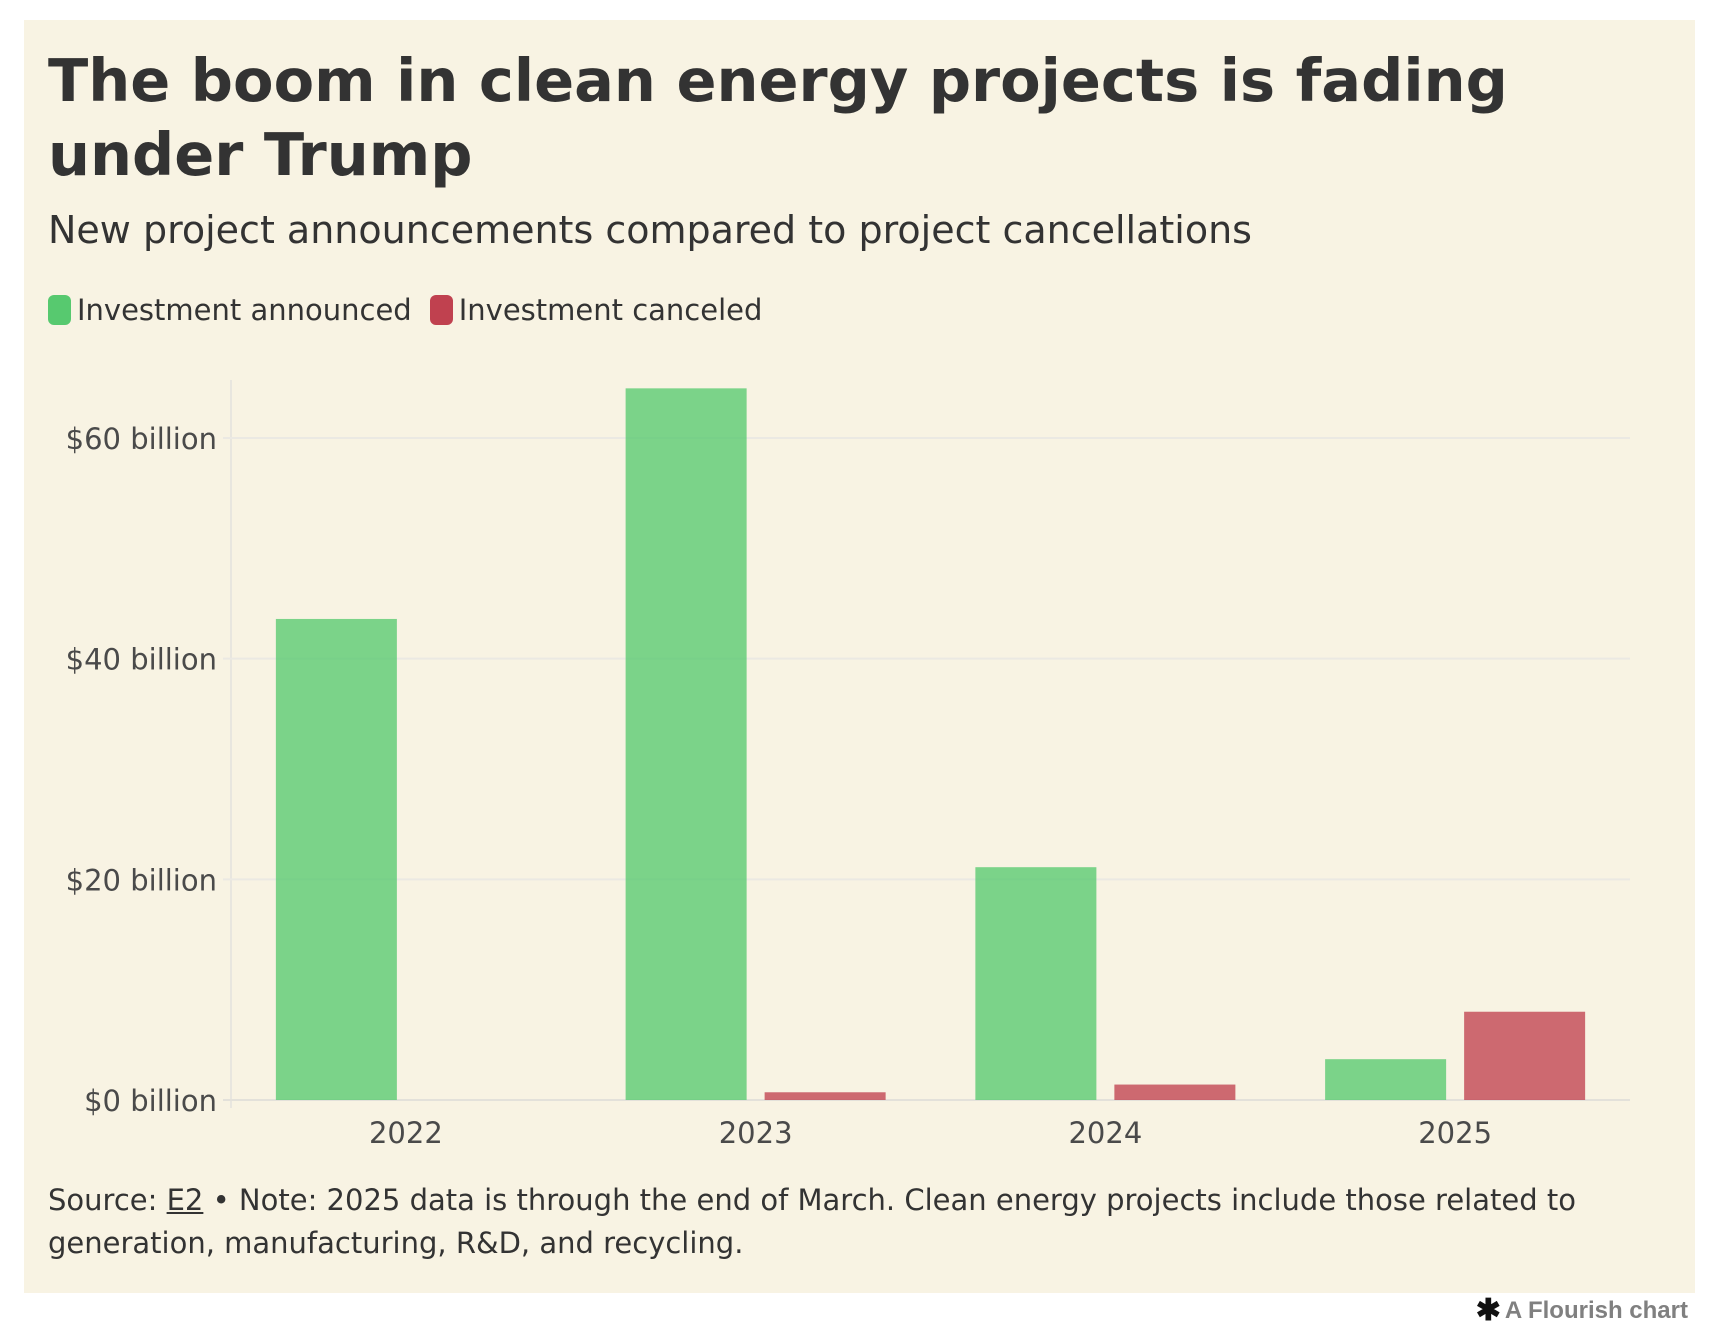 The height and width of the screenshot is (1338, 1712). Describe the element at coordinates (1525, 1055) in the screenshot. I see `bar-canceled-2025` at that location.